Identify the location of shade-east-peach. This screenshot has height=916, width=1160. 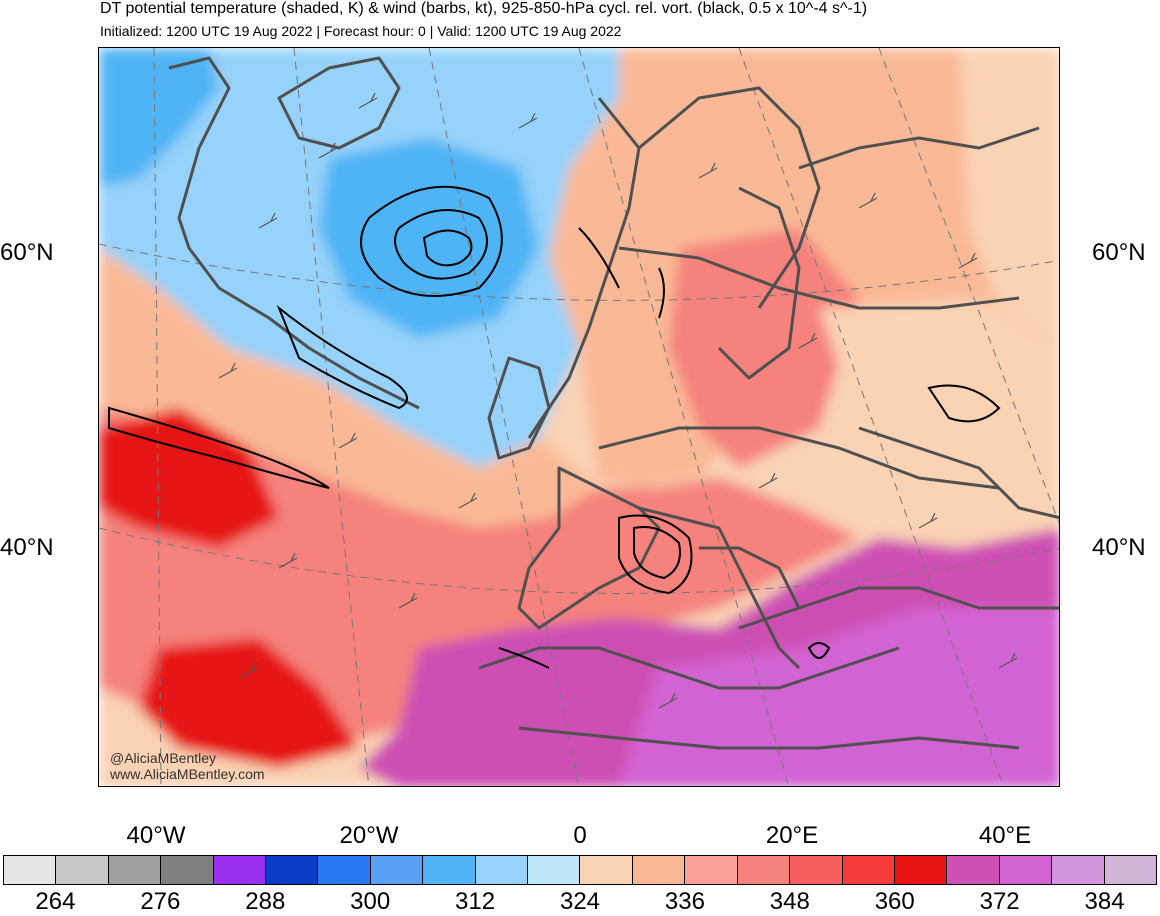
(1009, 197).